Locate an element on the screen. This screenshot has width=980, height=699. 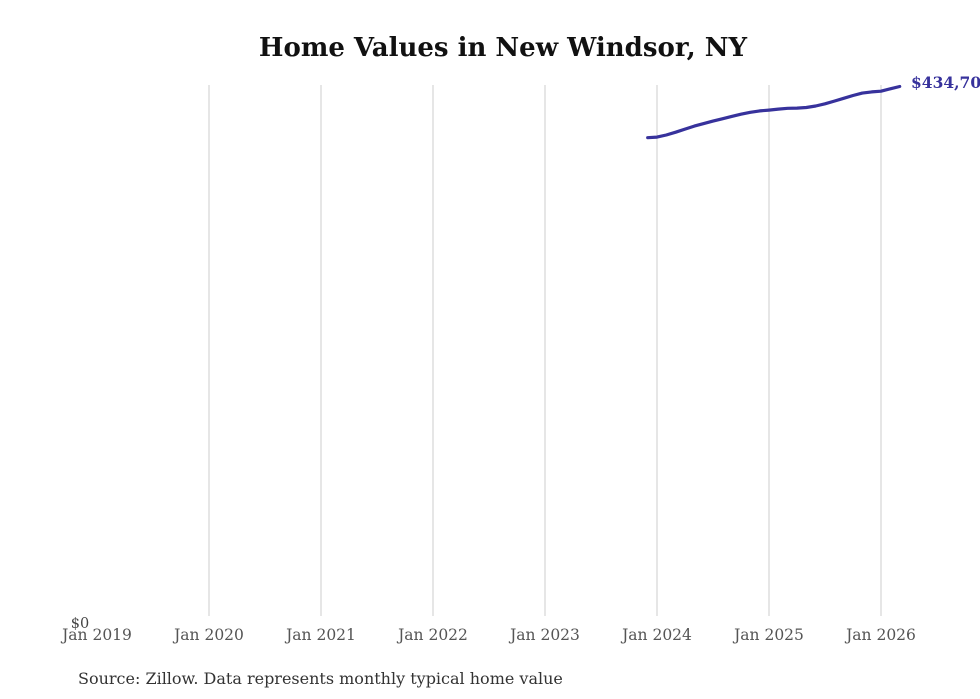
x-tick-label: Jan 2023 is located at coordinates (544, 635).